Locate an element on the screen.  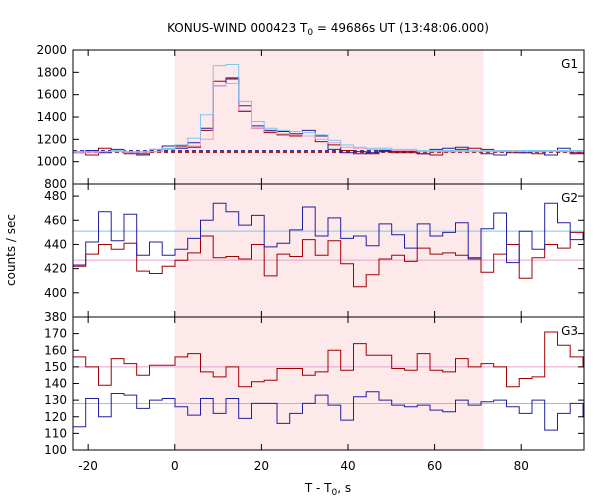
panel-label: G2 is located at coordinates (569, 198).